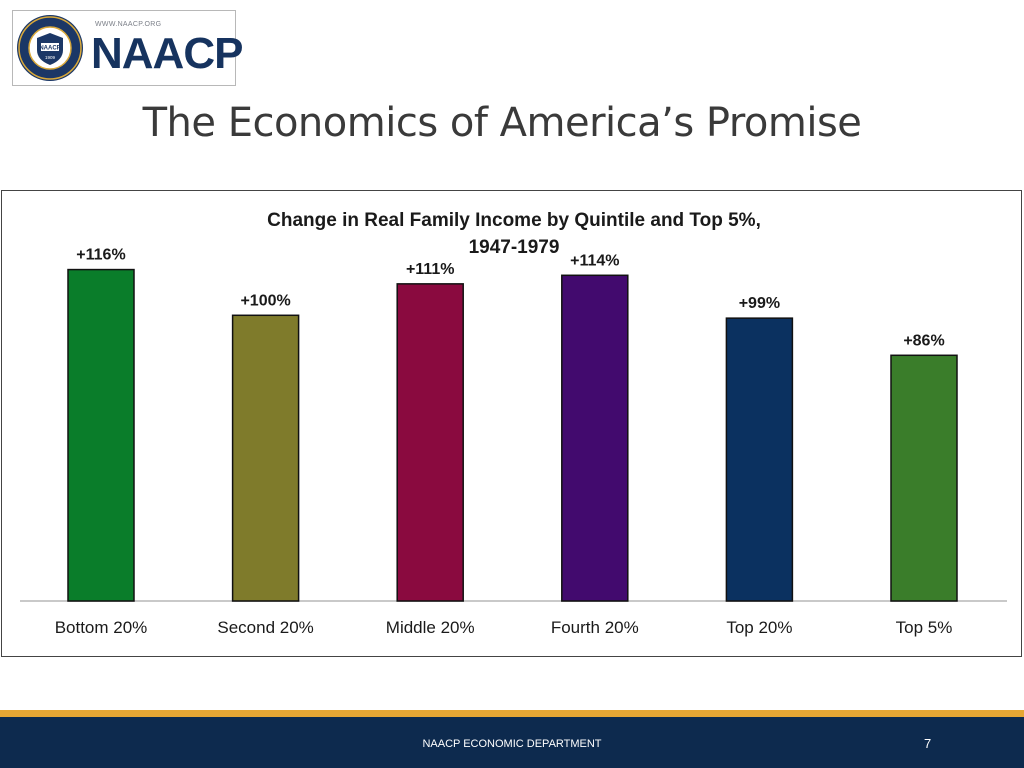 This screenshot has width=1024, height=768. What do you see at coordinates (759, 627) in the screenshot?
I see `x-tick-label-4: Top 20%` at bounding box center [759, 627].